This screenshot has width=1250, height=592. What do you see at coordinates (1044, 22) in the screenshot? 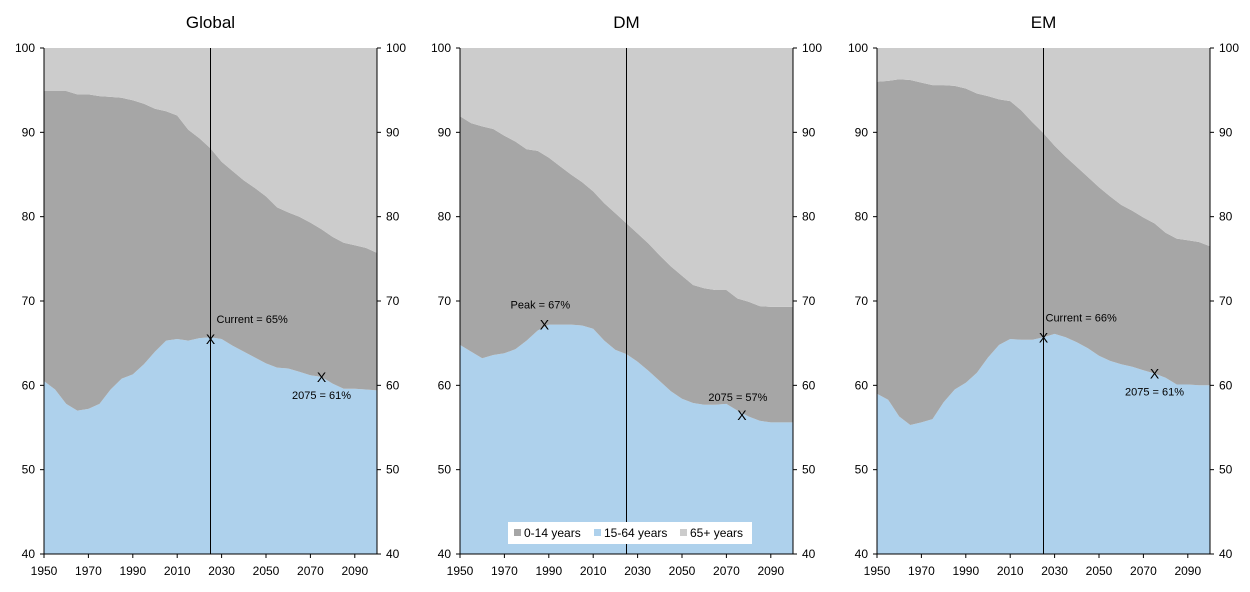
I see `chart-title: EM` at bounding box center [1044, 22].